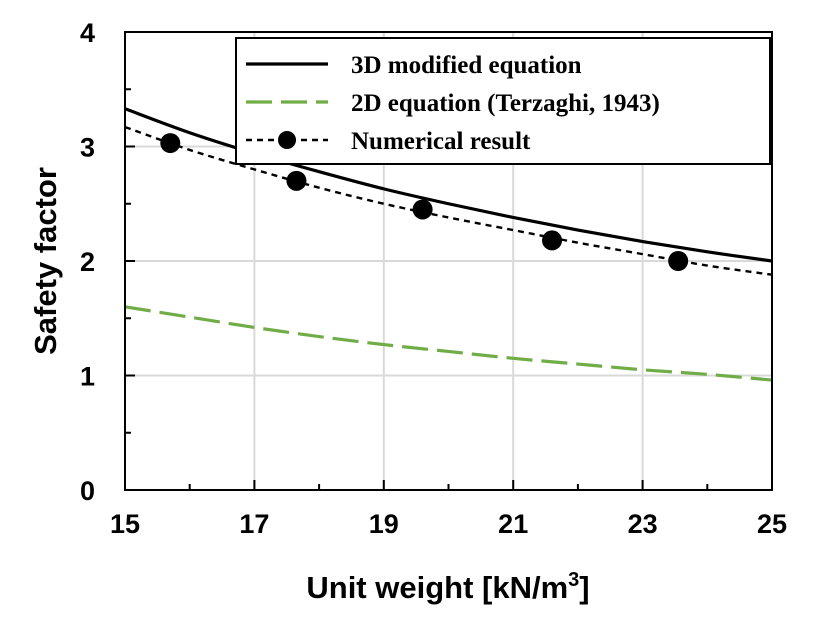 This screenshot has height=621, width=814. Describe the element at coordinates (466, 65) in the screenshot. I see `legend-label-3d: 3D modified equation` at that location.